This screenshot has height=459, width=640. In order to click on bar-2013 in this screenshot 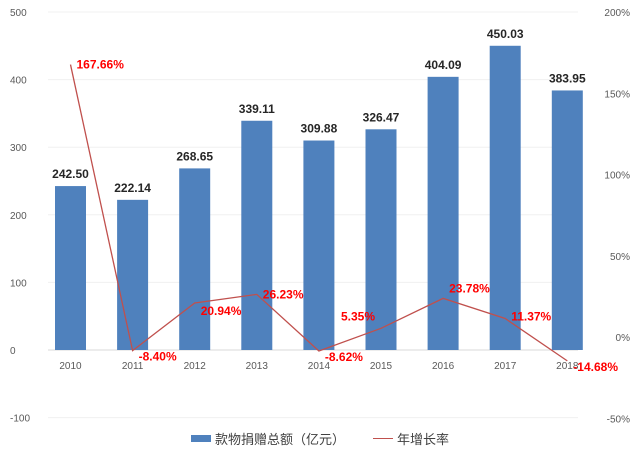, I will do `click(257, 235)`.